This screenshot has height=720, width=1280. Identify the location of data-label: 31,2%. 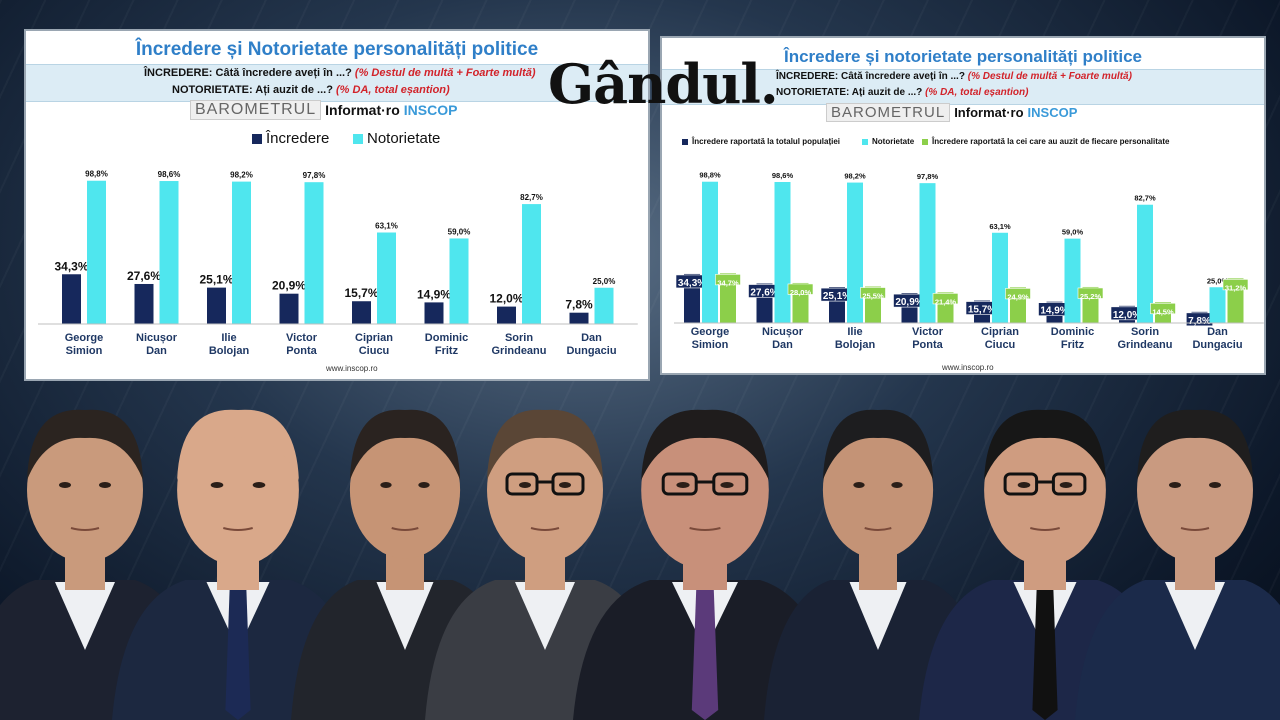
(1236, 287).